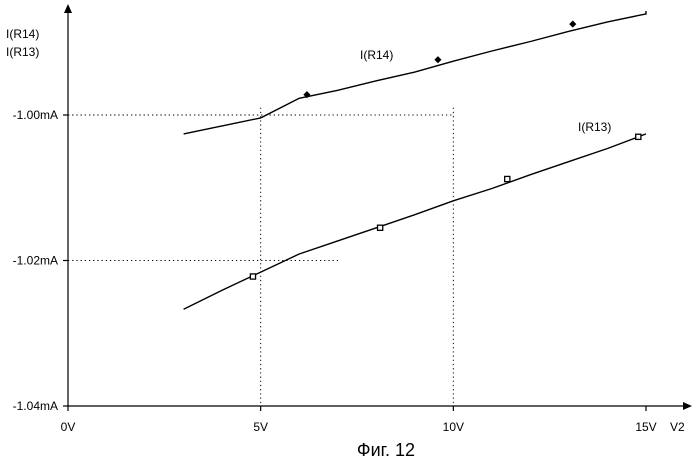  I want to click on x-axis-title: V2, so click(677, 427).